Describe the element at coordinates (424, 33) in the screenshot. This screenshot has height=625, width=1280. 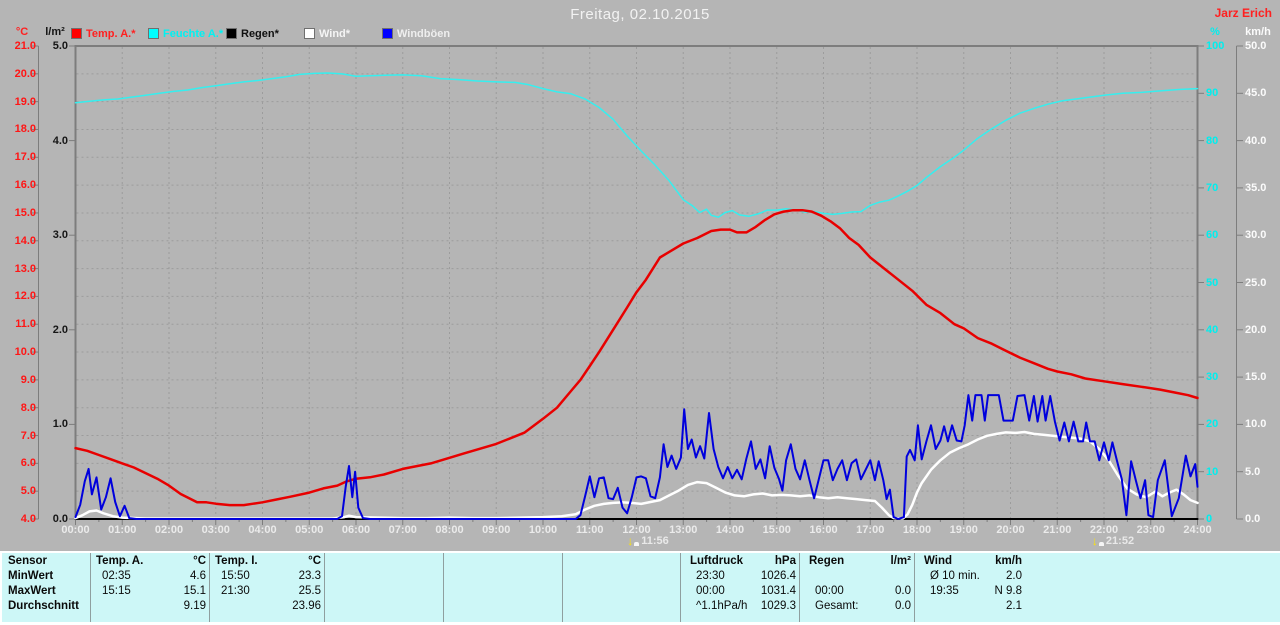
I see `legend-label: Windböen` at that location.